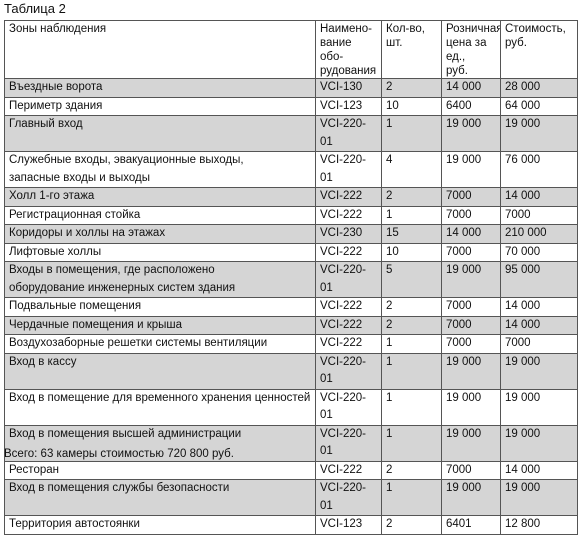 This screenshot has height=535, width=579. Describe the element at coordinates (160, 133) in the screenshot. I see `table-cell: Главный вход` at that location.